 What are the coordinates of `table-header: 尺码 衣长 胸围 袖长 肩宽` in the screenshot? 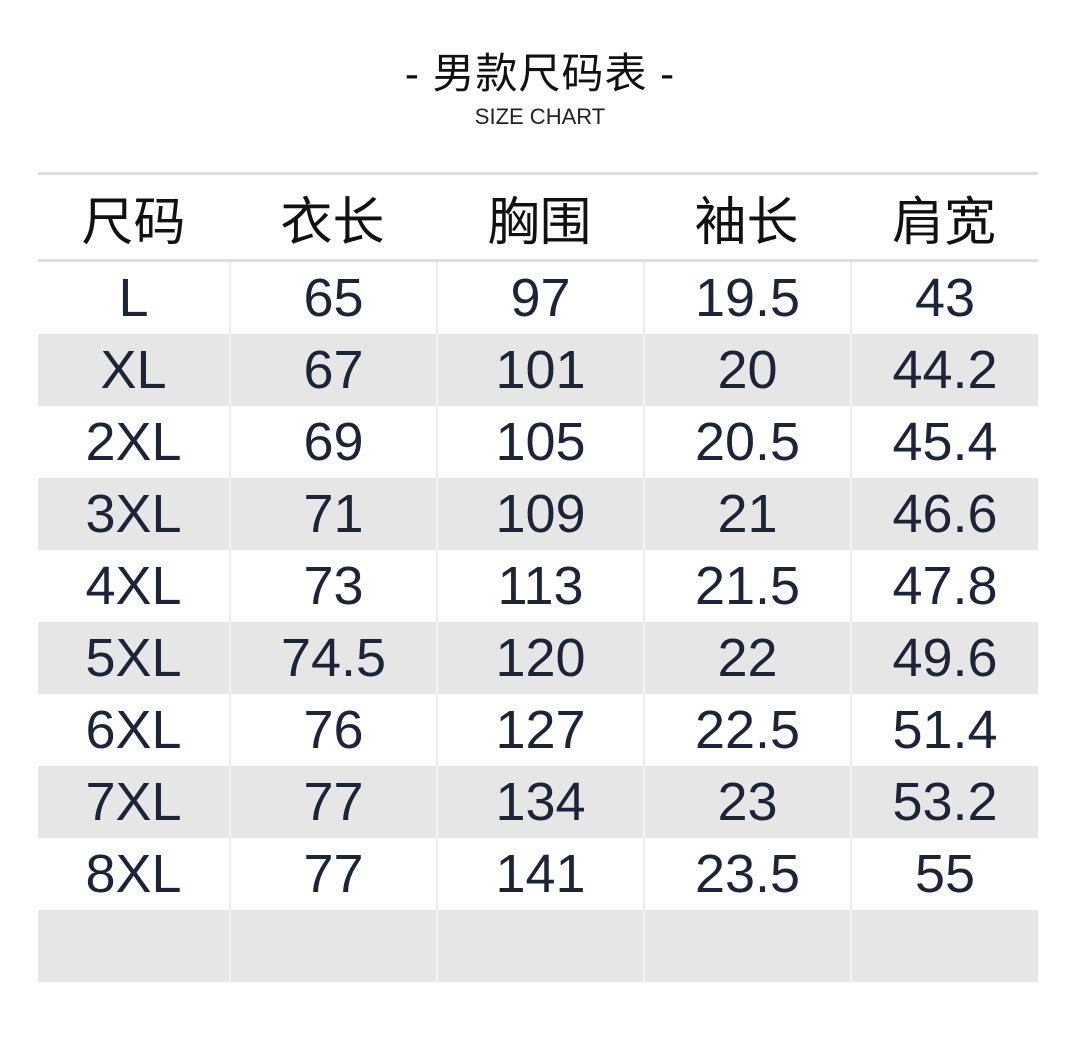 It's located at (538, 218).